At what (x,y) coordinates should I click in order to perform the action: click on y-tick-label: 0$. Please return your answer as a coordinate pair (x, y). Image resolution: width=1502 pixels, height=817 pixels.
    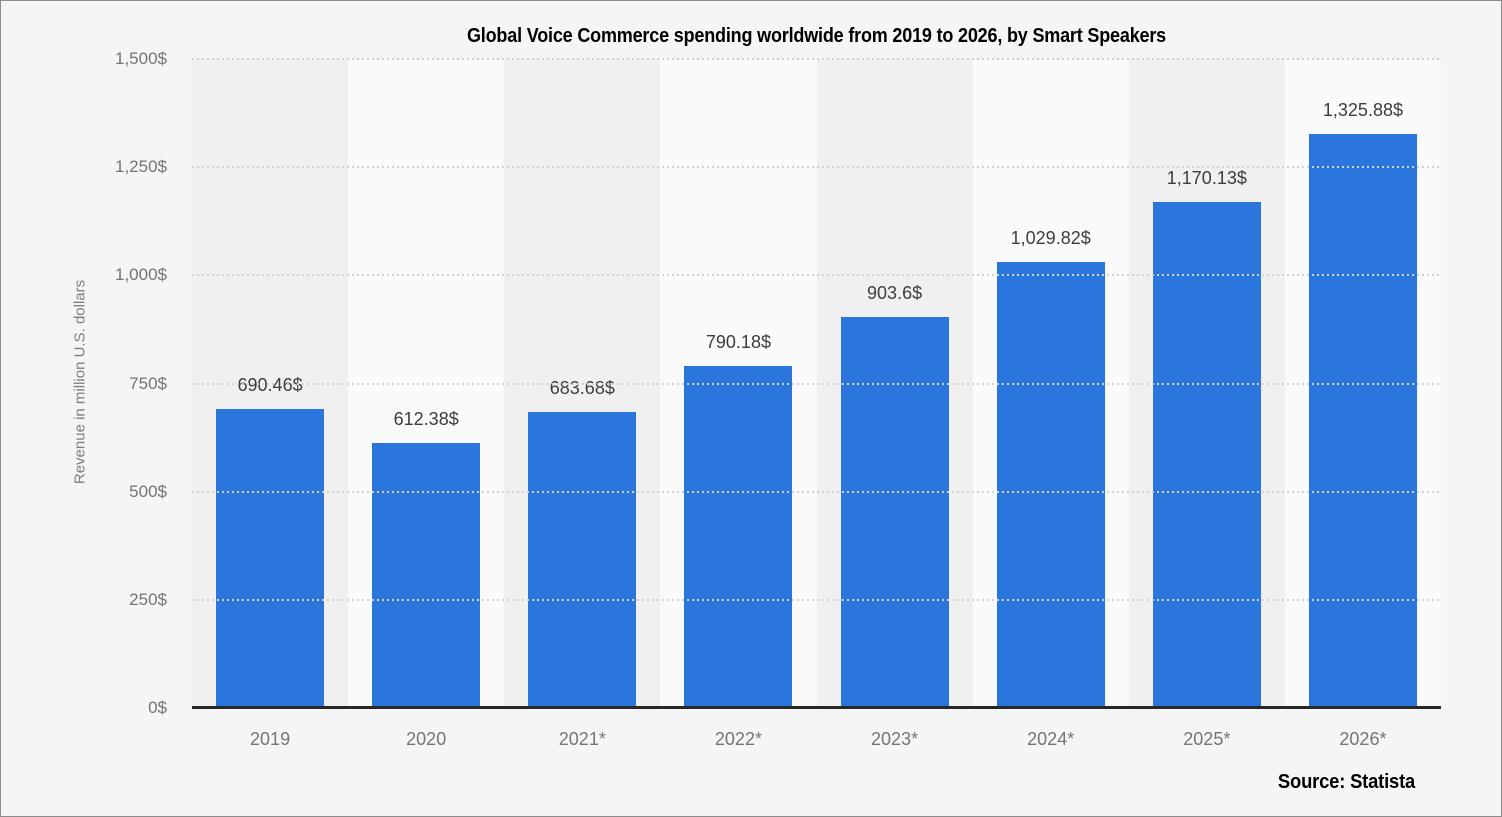
    Looking at the image, I should click on (157, 707).